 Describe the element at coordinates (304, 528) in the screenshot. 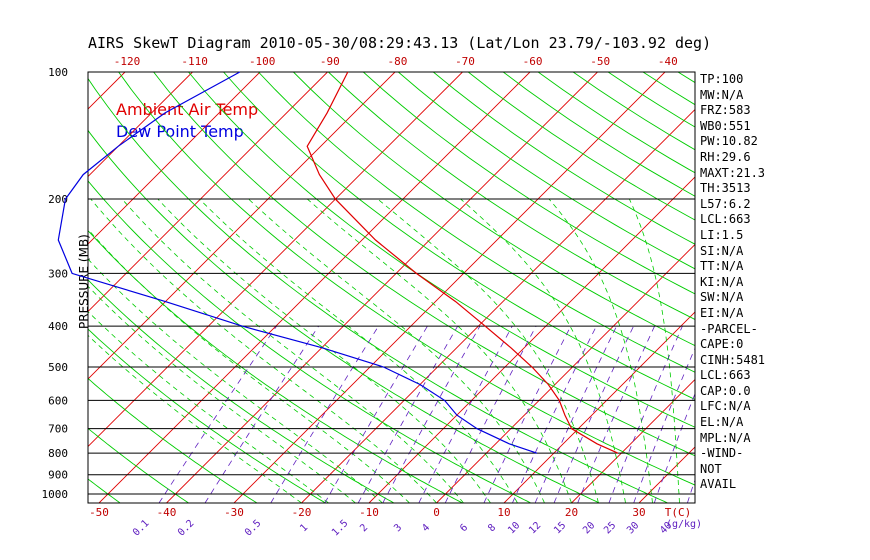

I see `mixing-ratio-label: 1` at that location.